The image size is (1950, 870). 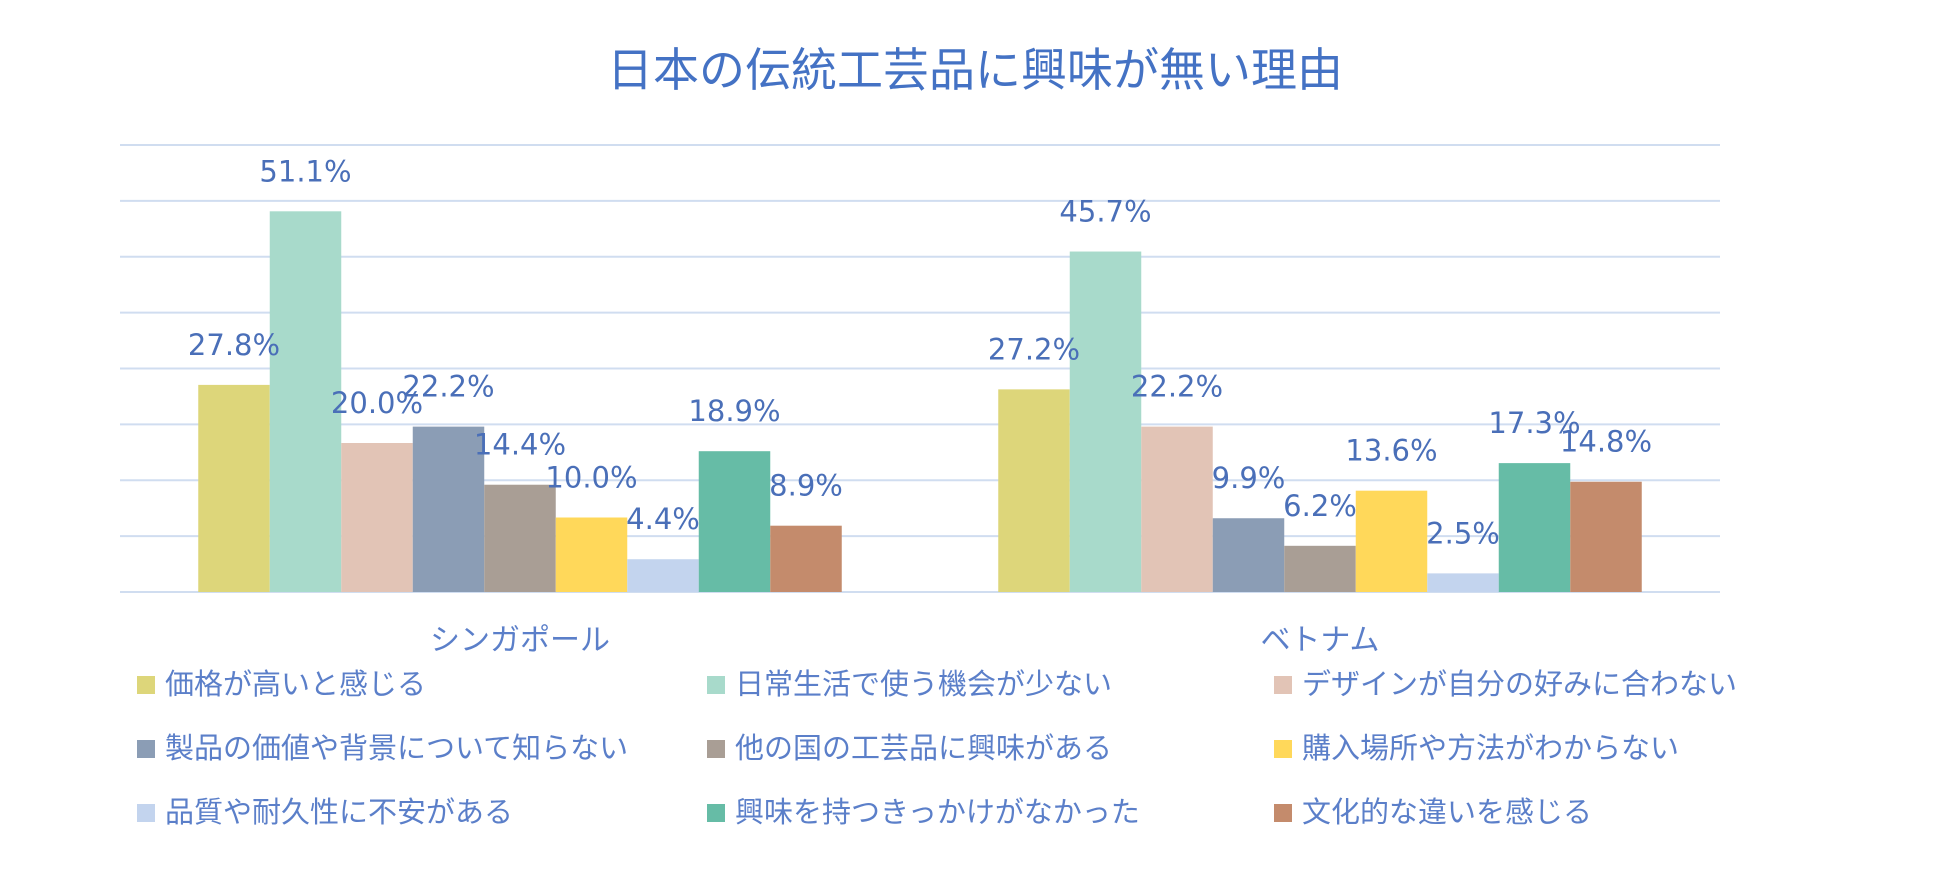 What do you see at coordinates (1249, 478) in the screenshot?
I see `data-label: 9.9%` at bounding box center [1249, 478].